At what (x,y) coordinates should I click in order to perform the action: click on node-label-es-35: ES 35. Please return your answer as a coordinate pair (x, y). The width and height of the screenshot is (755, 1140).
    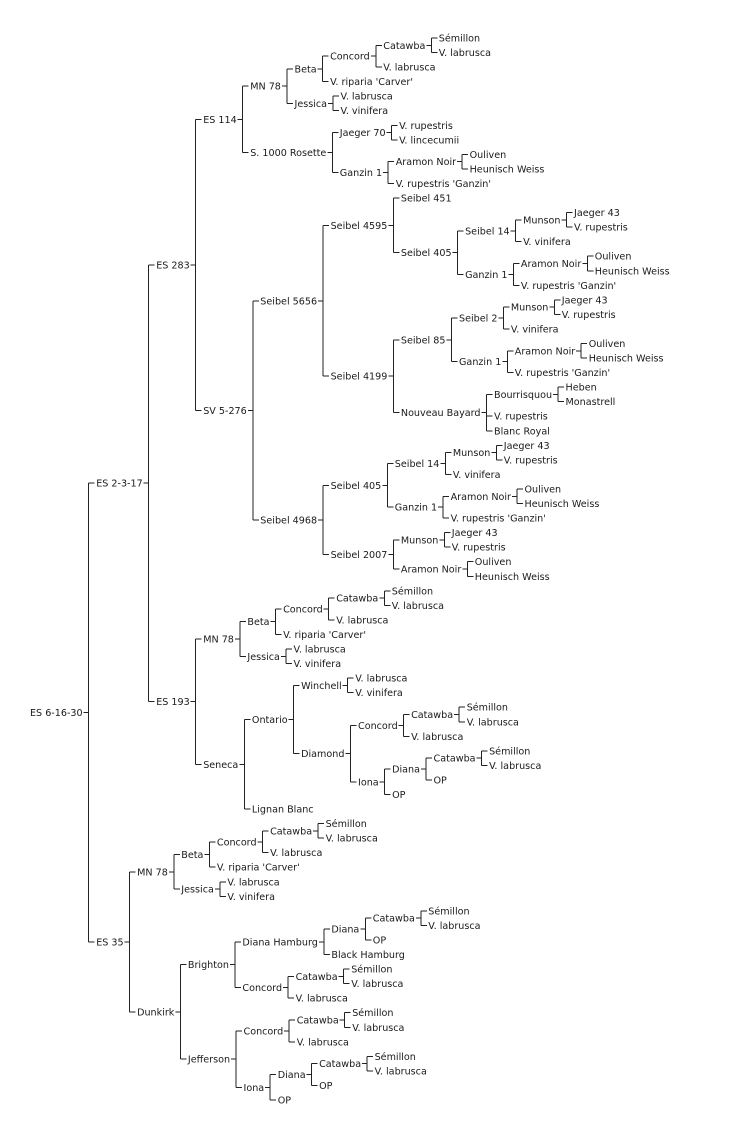
    Looking at the image, I should click on (109, 942).